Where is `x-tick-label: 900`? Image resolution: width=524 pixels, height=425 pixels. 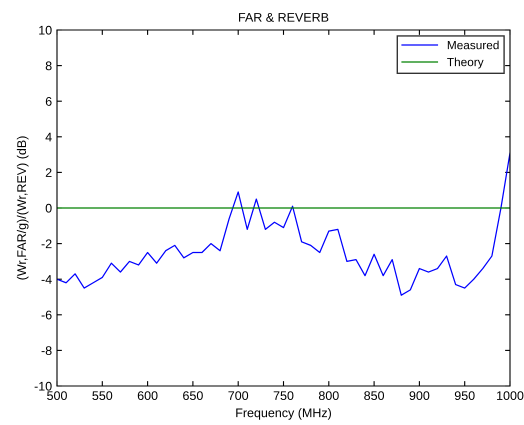 x-tick-label: 900 is located at coordinates (420, 395).